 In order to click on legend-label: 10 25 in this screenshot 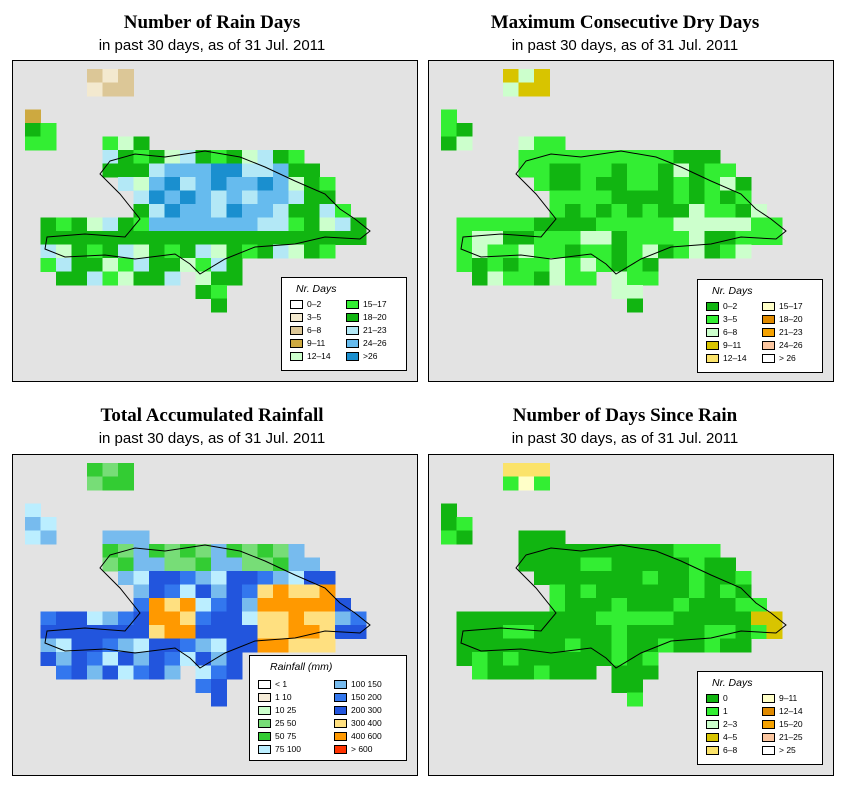, I will do `click(286, 710)`.